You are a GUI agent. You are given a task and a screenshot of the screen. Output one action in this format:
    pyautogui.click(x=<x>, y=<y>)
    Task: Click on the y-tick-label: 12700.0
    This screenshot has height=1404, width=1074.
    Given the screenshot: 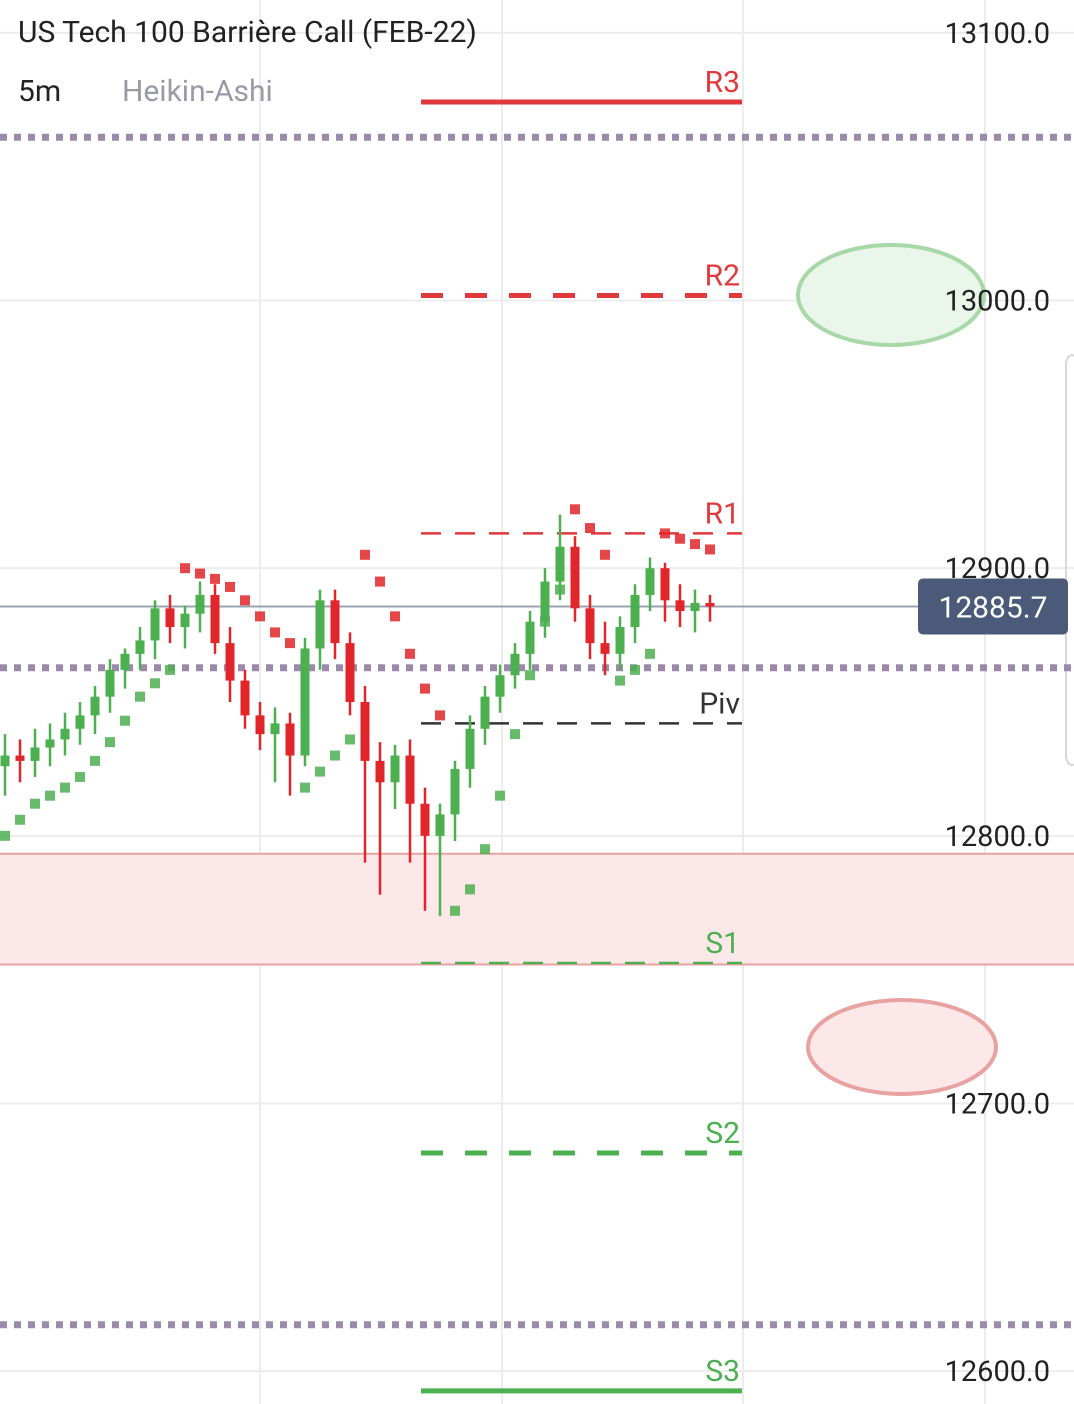 What is the action you would take?
    pyautogui.click(x=997, y=1104)
    